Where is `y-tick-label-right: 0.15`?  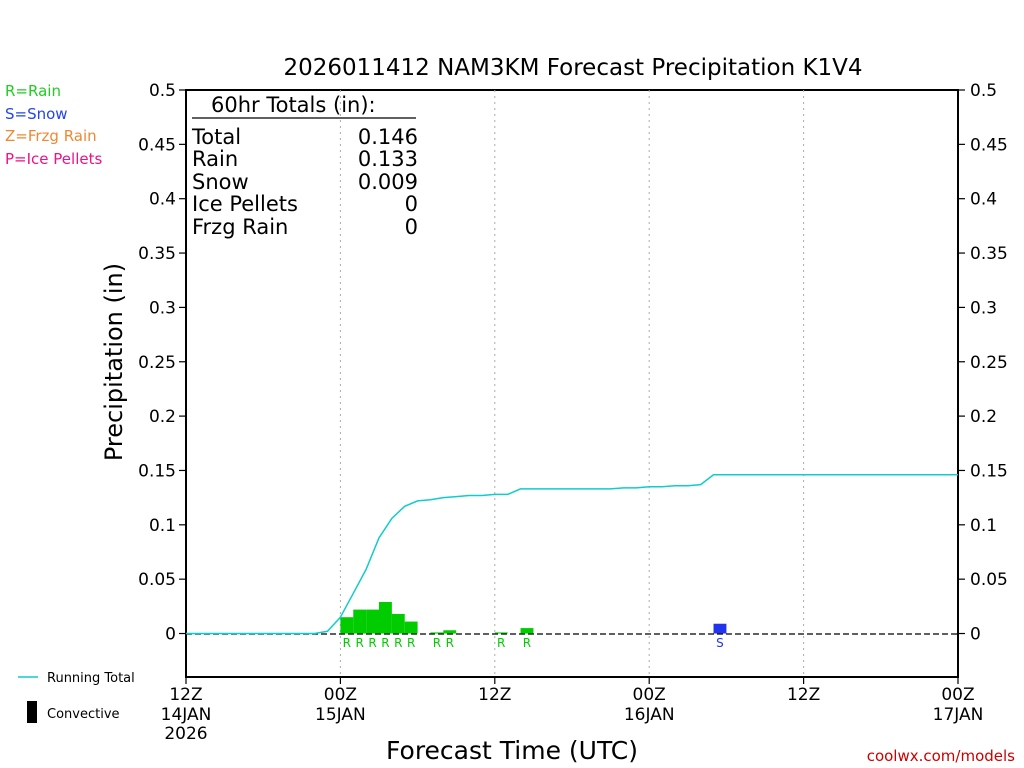
y-tick-label-right: 0.15 is located at coordinates (989, 471).